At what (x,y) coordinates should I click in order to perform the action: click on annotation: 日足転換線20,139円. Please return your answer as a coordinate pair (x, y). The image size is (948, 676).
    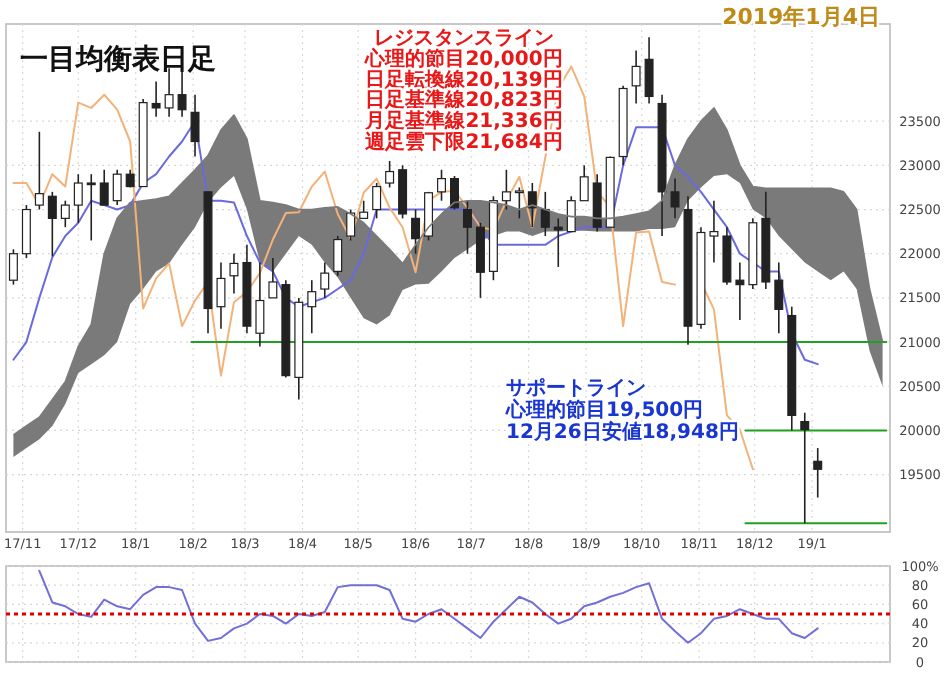
    Looking at the image, I should click on (464, 79).